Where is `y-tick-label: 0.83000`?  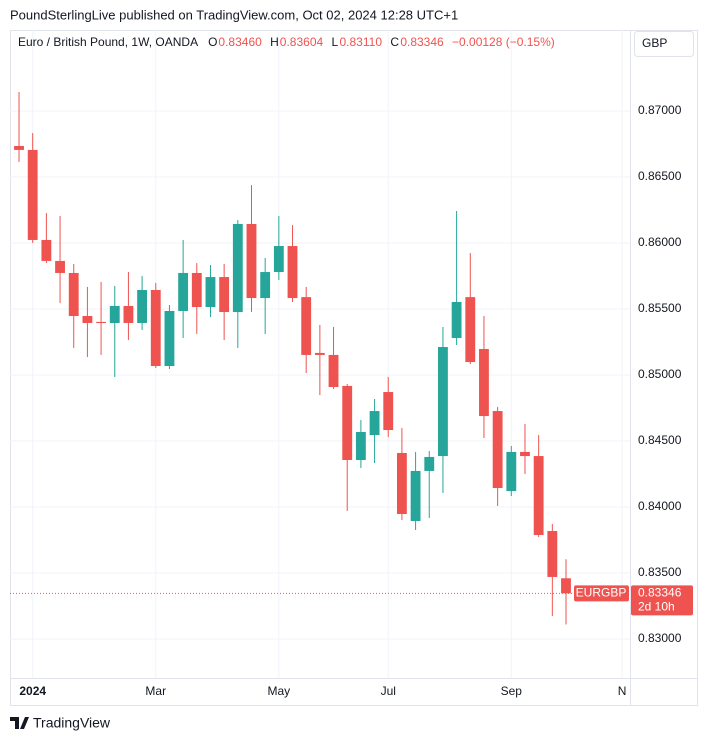
y-tick-label: 0.83000 is located at coordinates (660, 638).